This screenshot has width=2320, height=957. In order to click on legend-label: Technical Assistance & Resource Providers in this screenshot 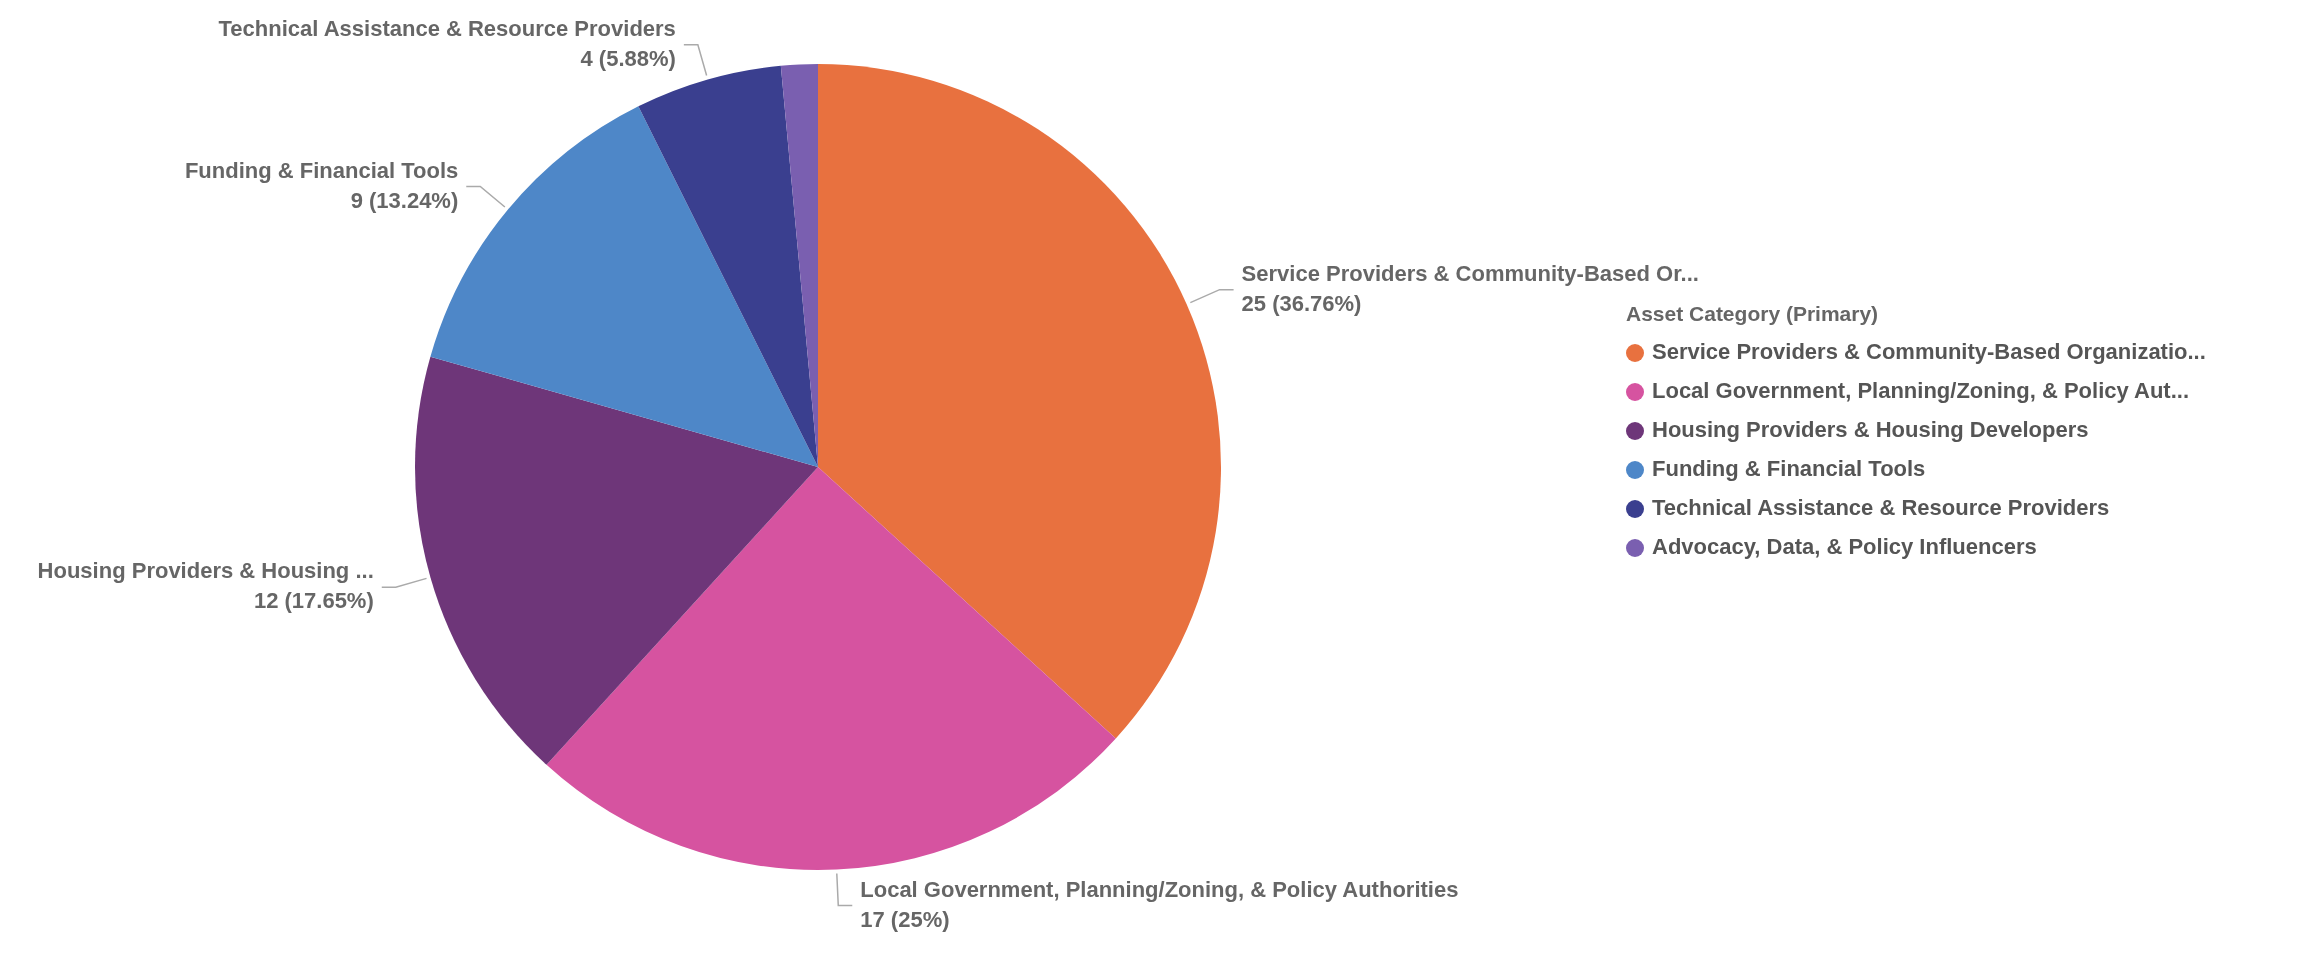, I will do `click(1881, 508)`.